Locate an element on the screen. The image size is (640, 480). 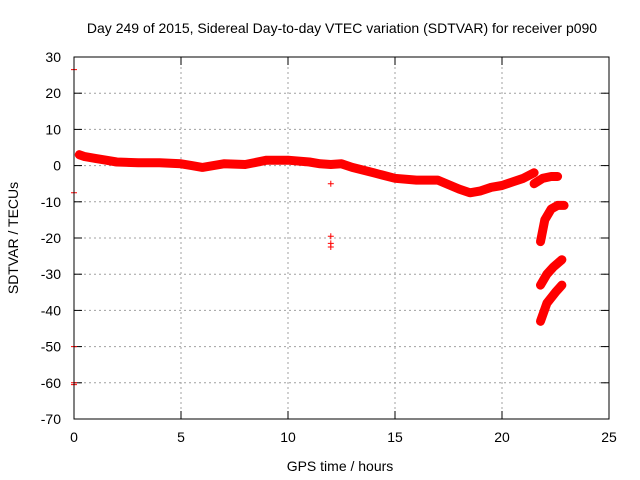
x-axis-label: GPS time / hours is located at coordinates (340, 466).